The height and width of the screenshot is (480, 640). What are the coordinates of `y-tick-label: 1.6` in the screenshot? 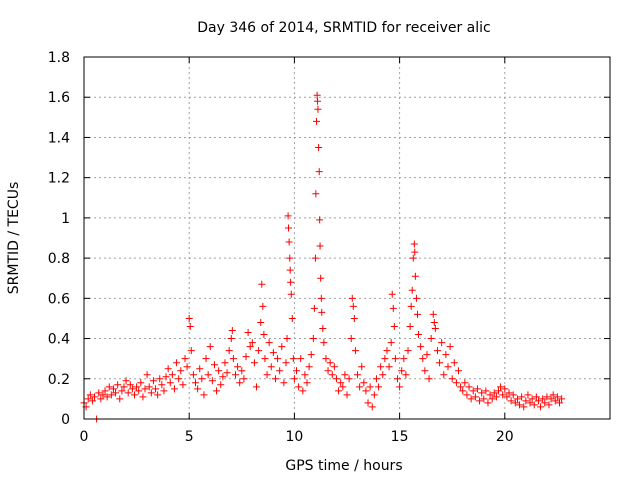 It's located at (59, 98).